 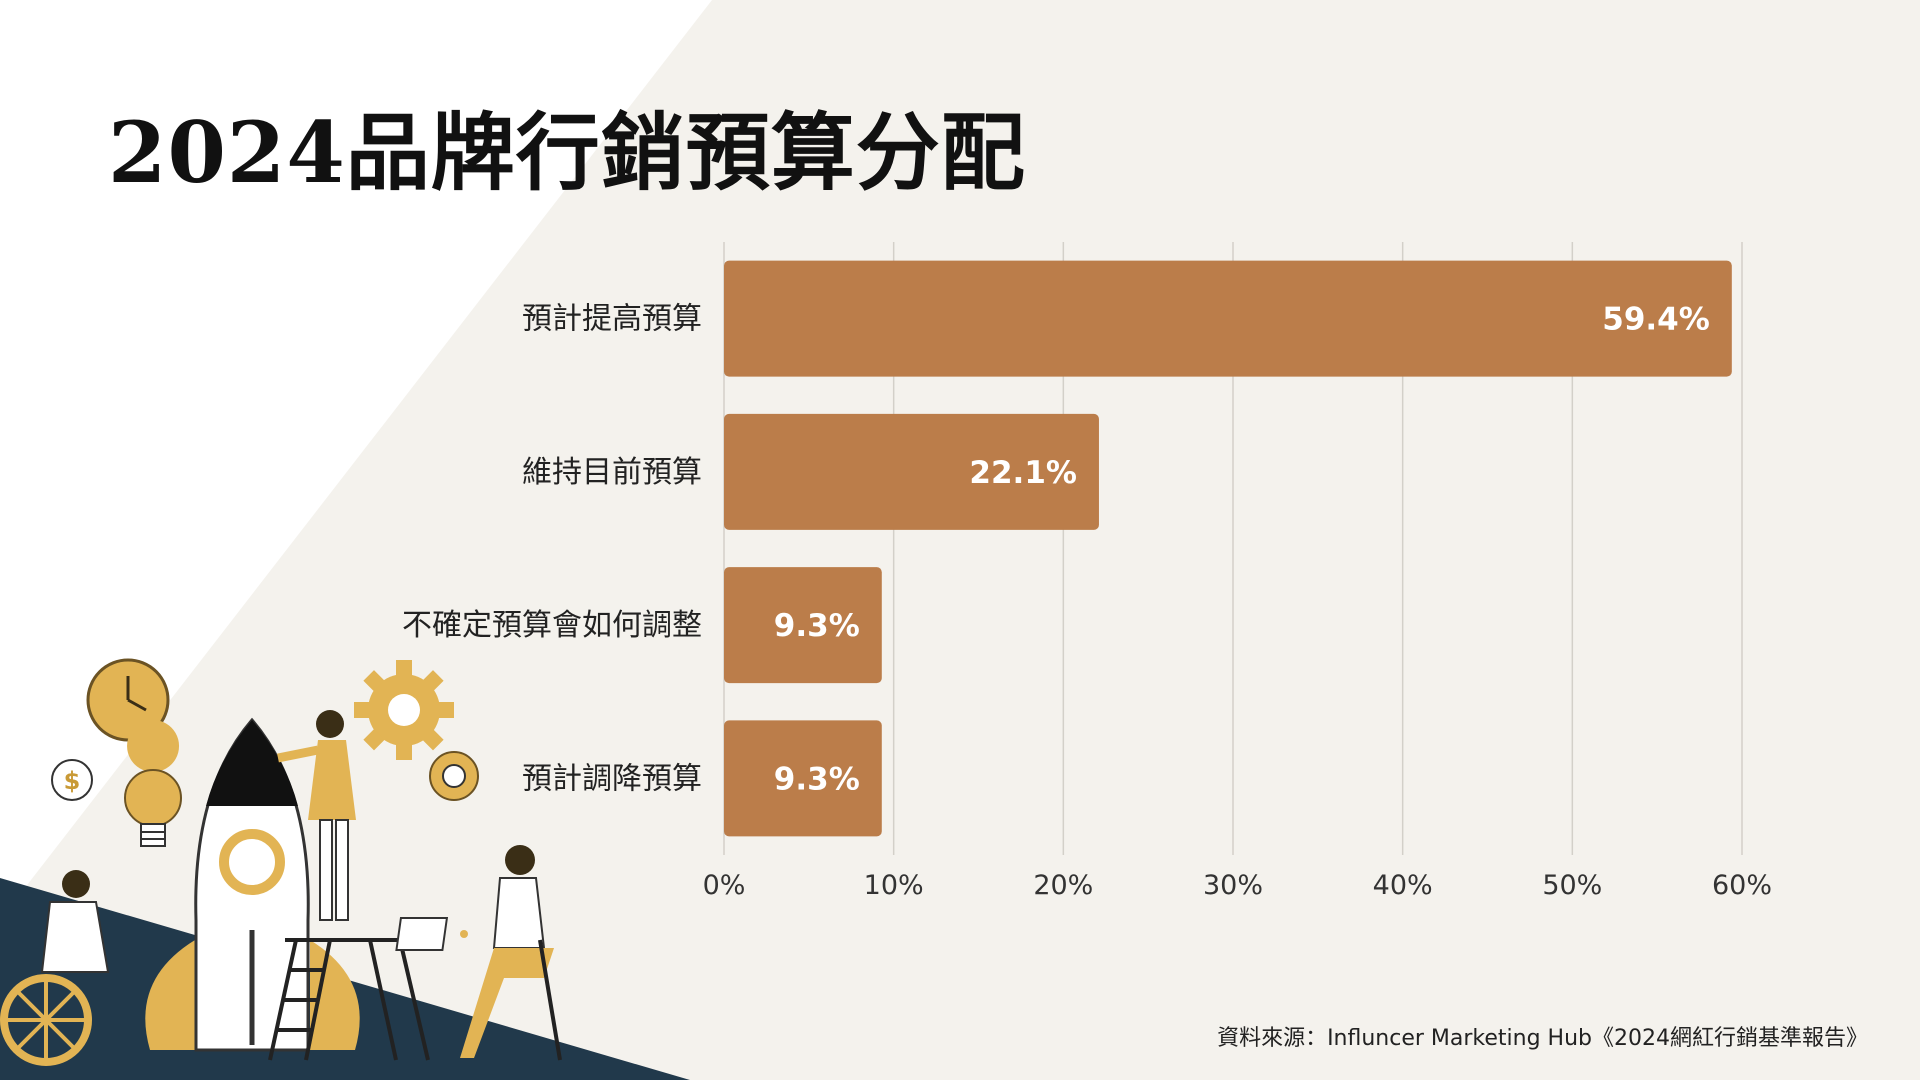 What do you see at coordinates (454, 776) in the screenshot?
I see `small-gear-icon` at bounding box center [454, 776].